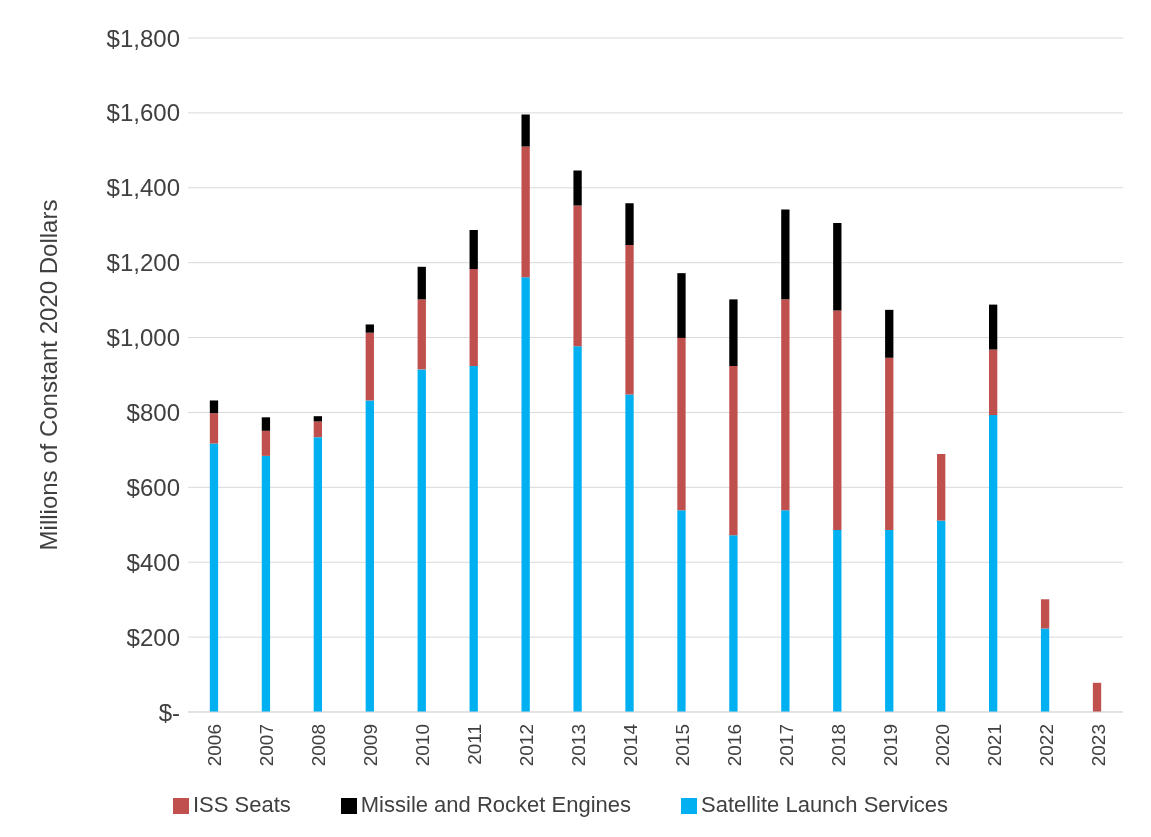  I want to click on x-tick-label: 2016, so click(734, 745).